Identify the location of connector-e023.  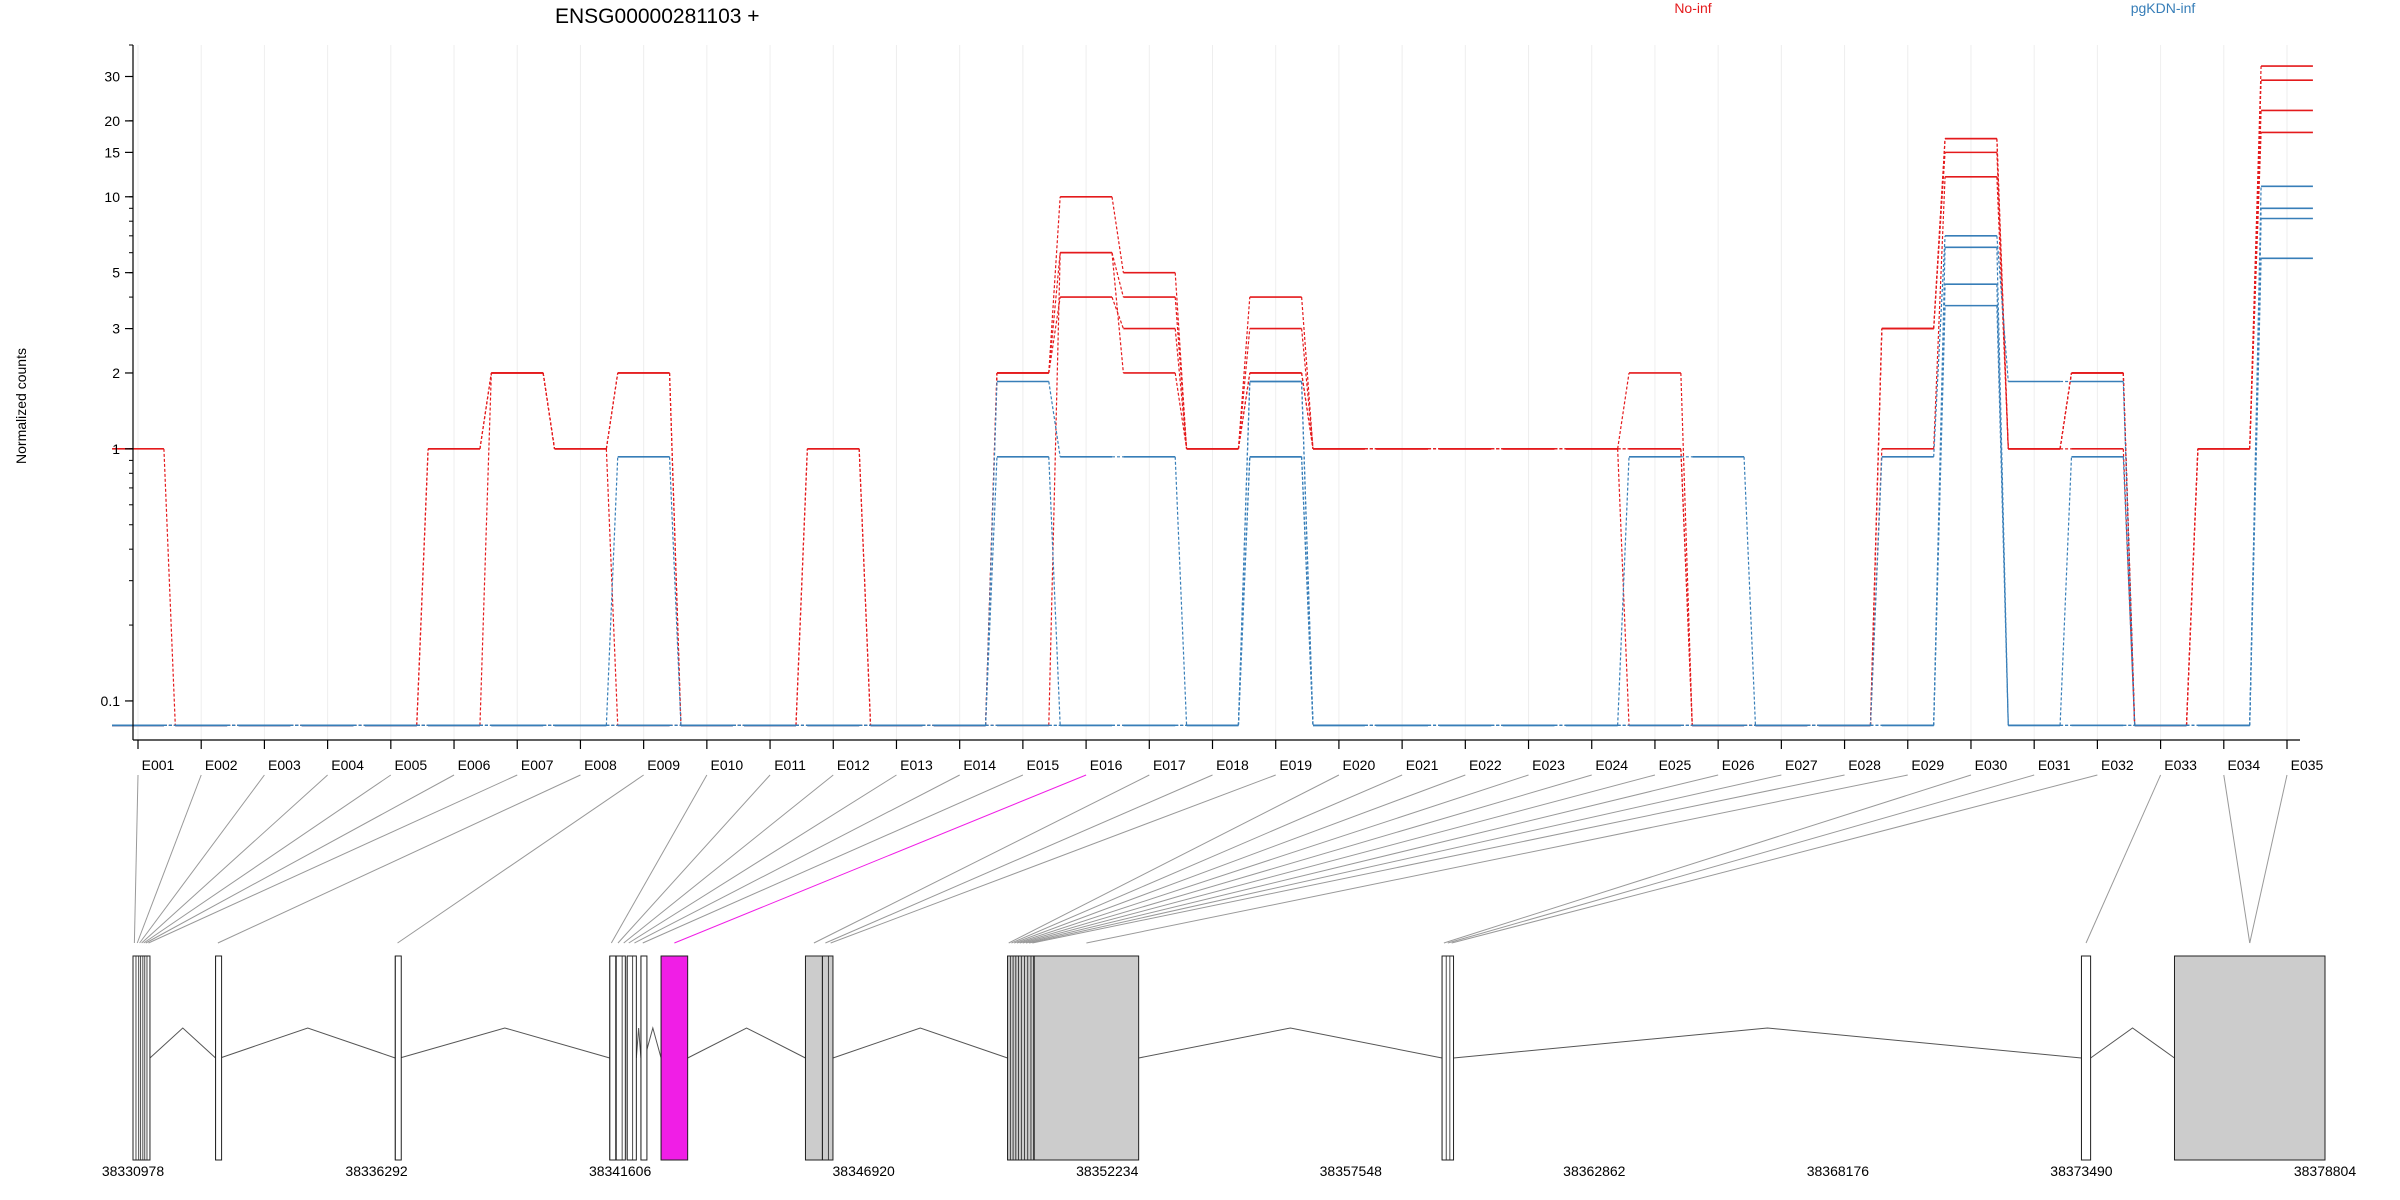
(1272, 859).